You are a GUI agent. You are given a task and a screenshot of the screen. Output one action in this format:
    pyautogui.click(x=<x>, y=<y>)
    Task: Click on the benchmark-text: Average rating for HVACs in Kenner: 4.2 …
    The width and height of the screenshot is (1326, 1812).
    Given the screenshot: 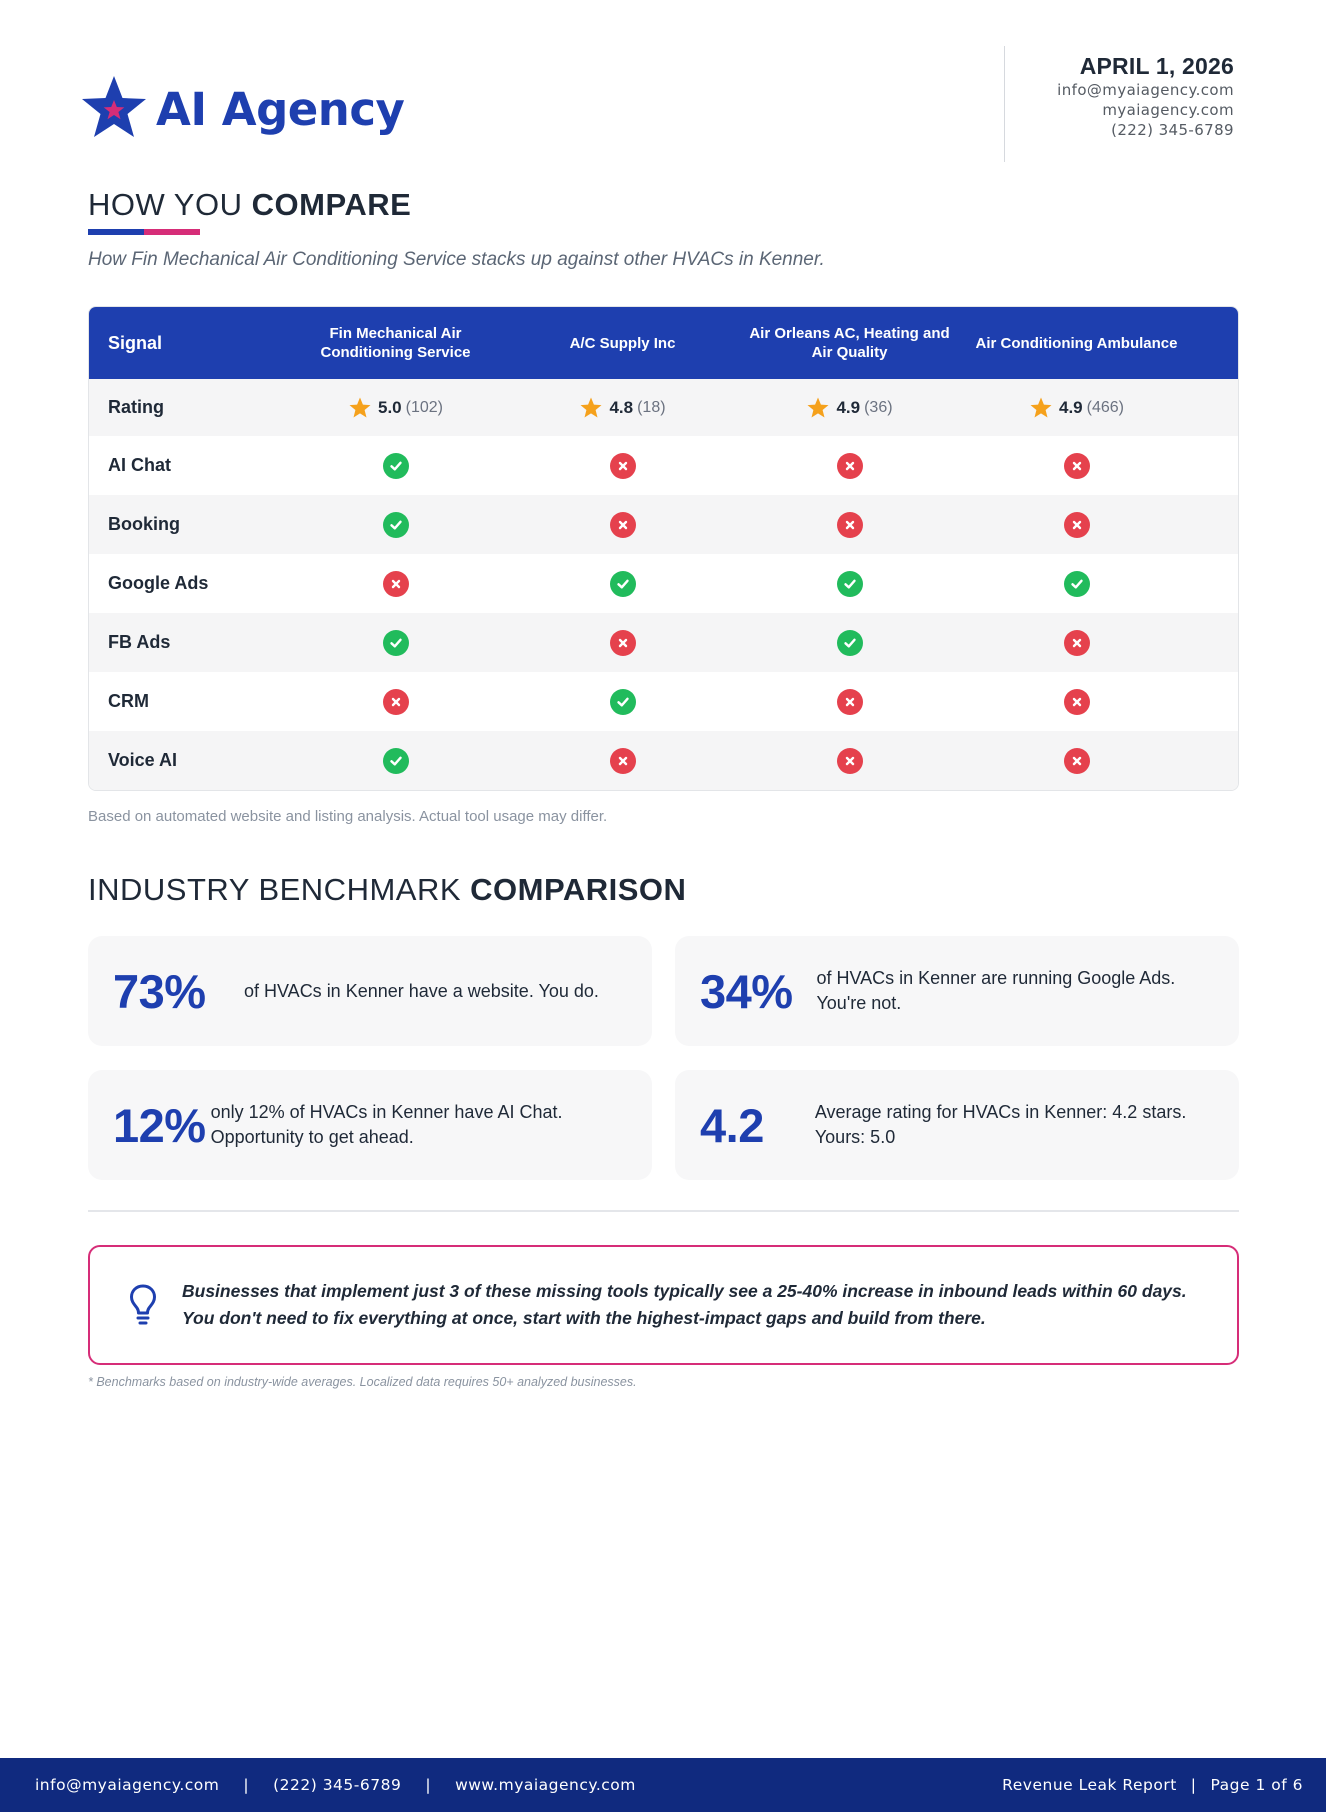 What is the action you would take?
    pyautogui.click(x=1000, y=1124)
    